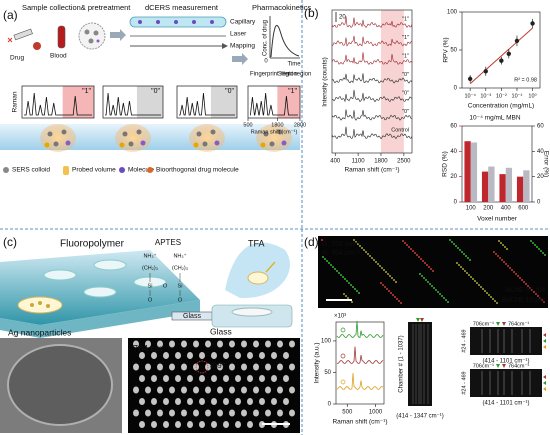 The width and height of the screenshot is (550, 435). I want to click on tick-label: 10⁻⁴, so click(470, 95).